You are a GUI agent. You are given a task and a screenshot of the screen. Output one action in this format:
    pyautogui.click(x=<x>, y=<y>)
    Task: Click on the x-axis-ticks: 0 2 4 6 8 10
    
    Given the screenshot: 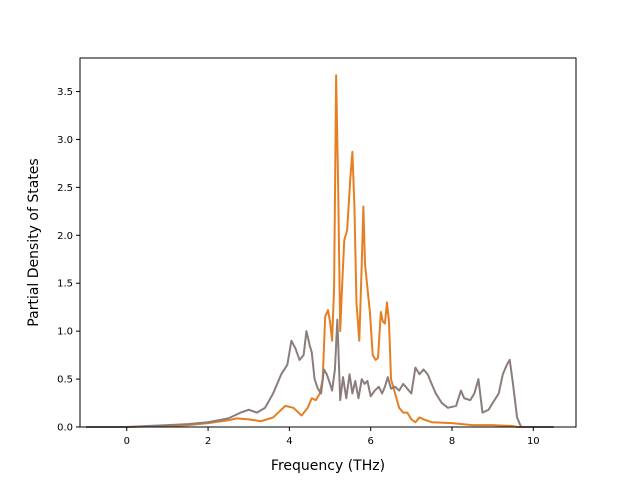 What is the action you would take?
    pyautogui.click(x=332, y=437)
    